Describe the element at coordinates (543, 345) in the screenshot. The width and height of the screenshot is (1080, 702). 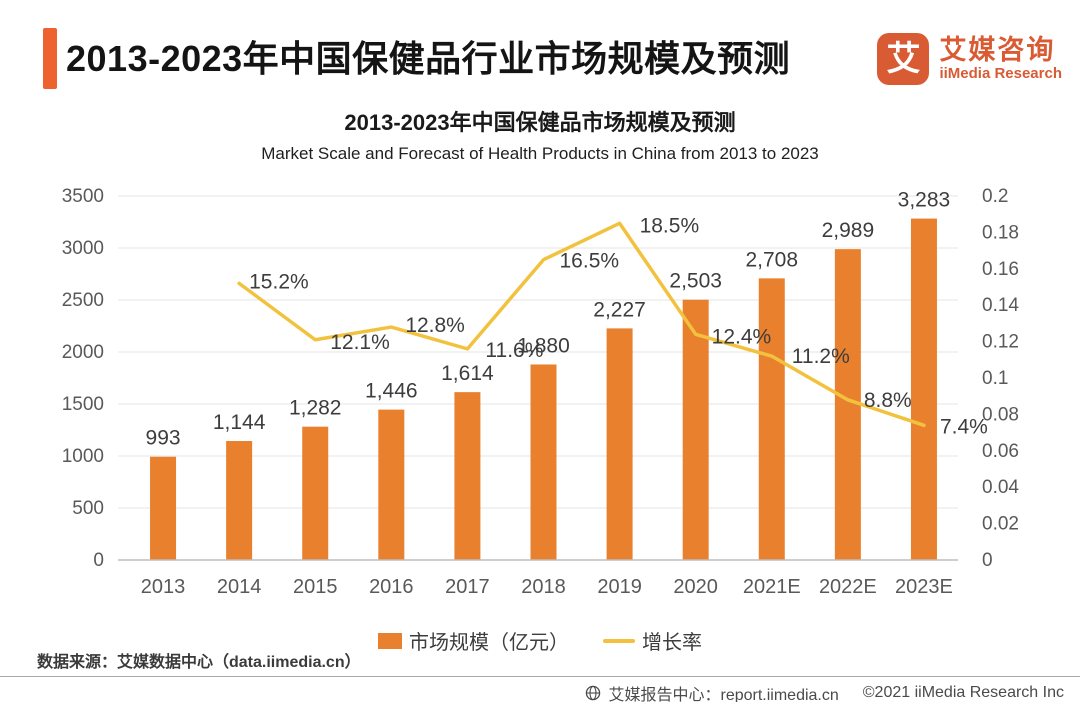
I see `bar-value-label: 1,880` at that location.